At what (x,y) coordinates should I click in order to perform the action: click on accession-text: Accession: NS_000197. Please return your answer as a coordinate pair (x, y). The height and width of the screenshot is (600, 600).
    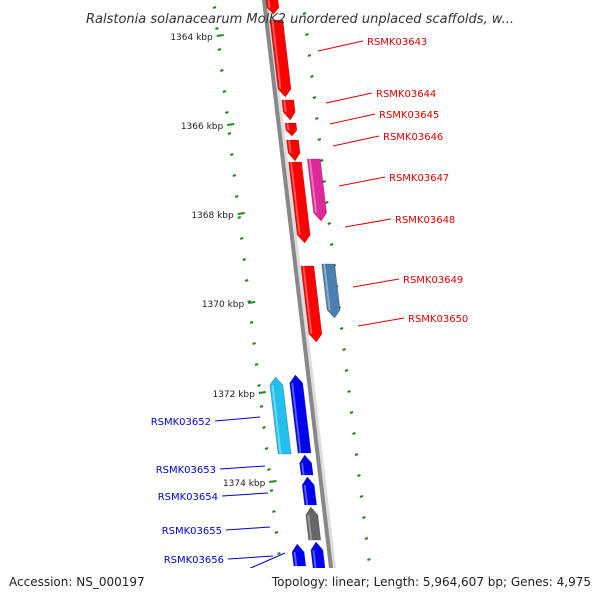
    Looking at the image, I should click on (77, 582).